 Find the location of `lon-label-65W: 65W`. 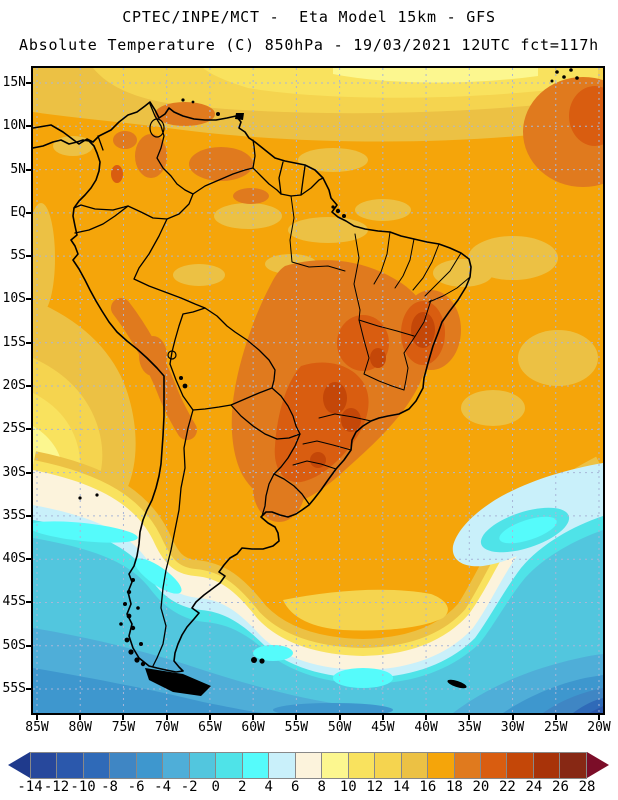

lon-label-65W: 65W is located at coordinates (210, 727).